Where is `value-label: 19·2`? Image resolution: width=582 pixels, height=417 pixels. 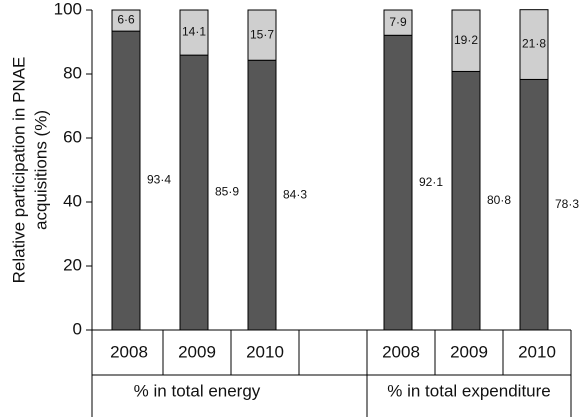 value-label: 19·2 is located at coordinates (466, 40).